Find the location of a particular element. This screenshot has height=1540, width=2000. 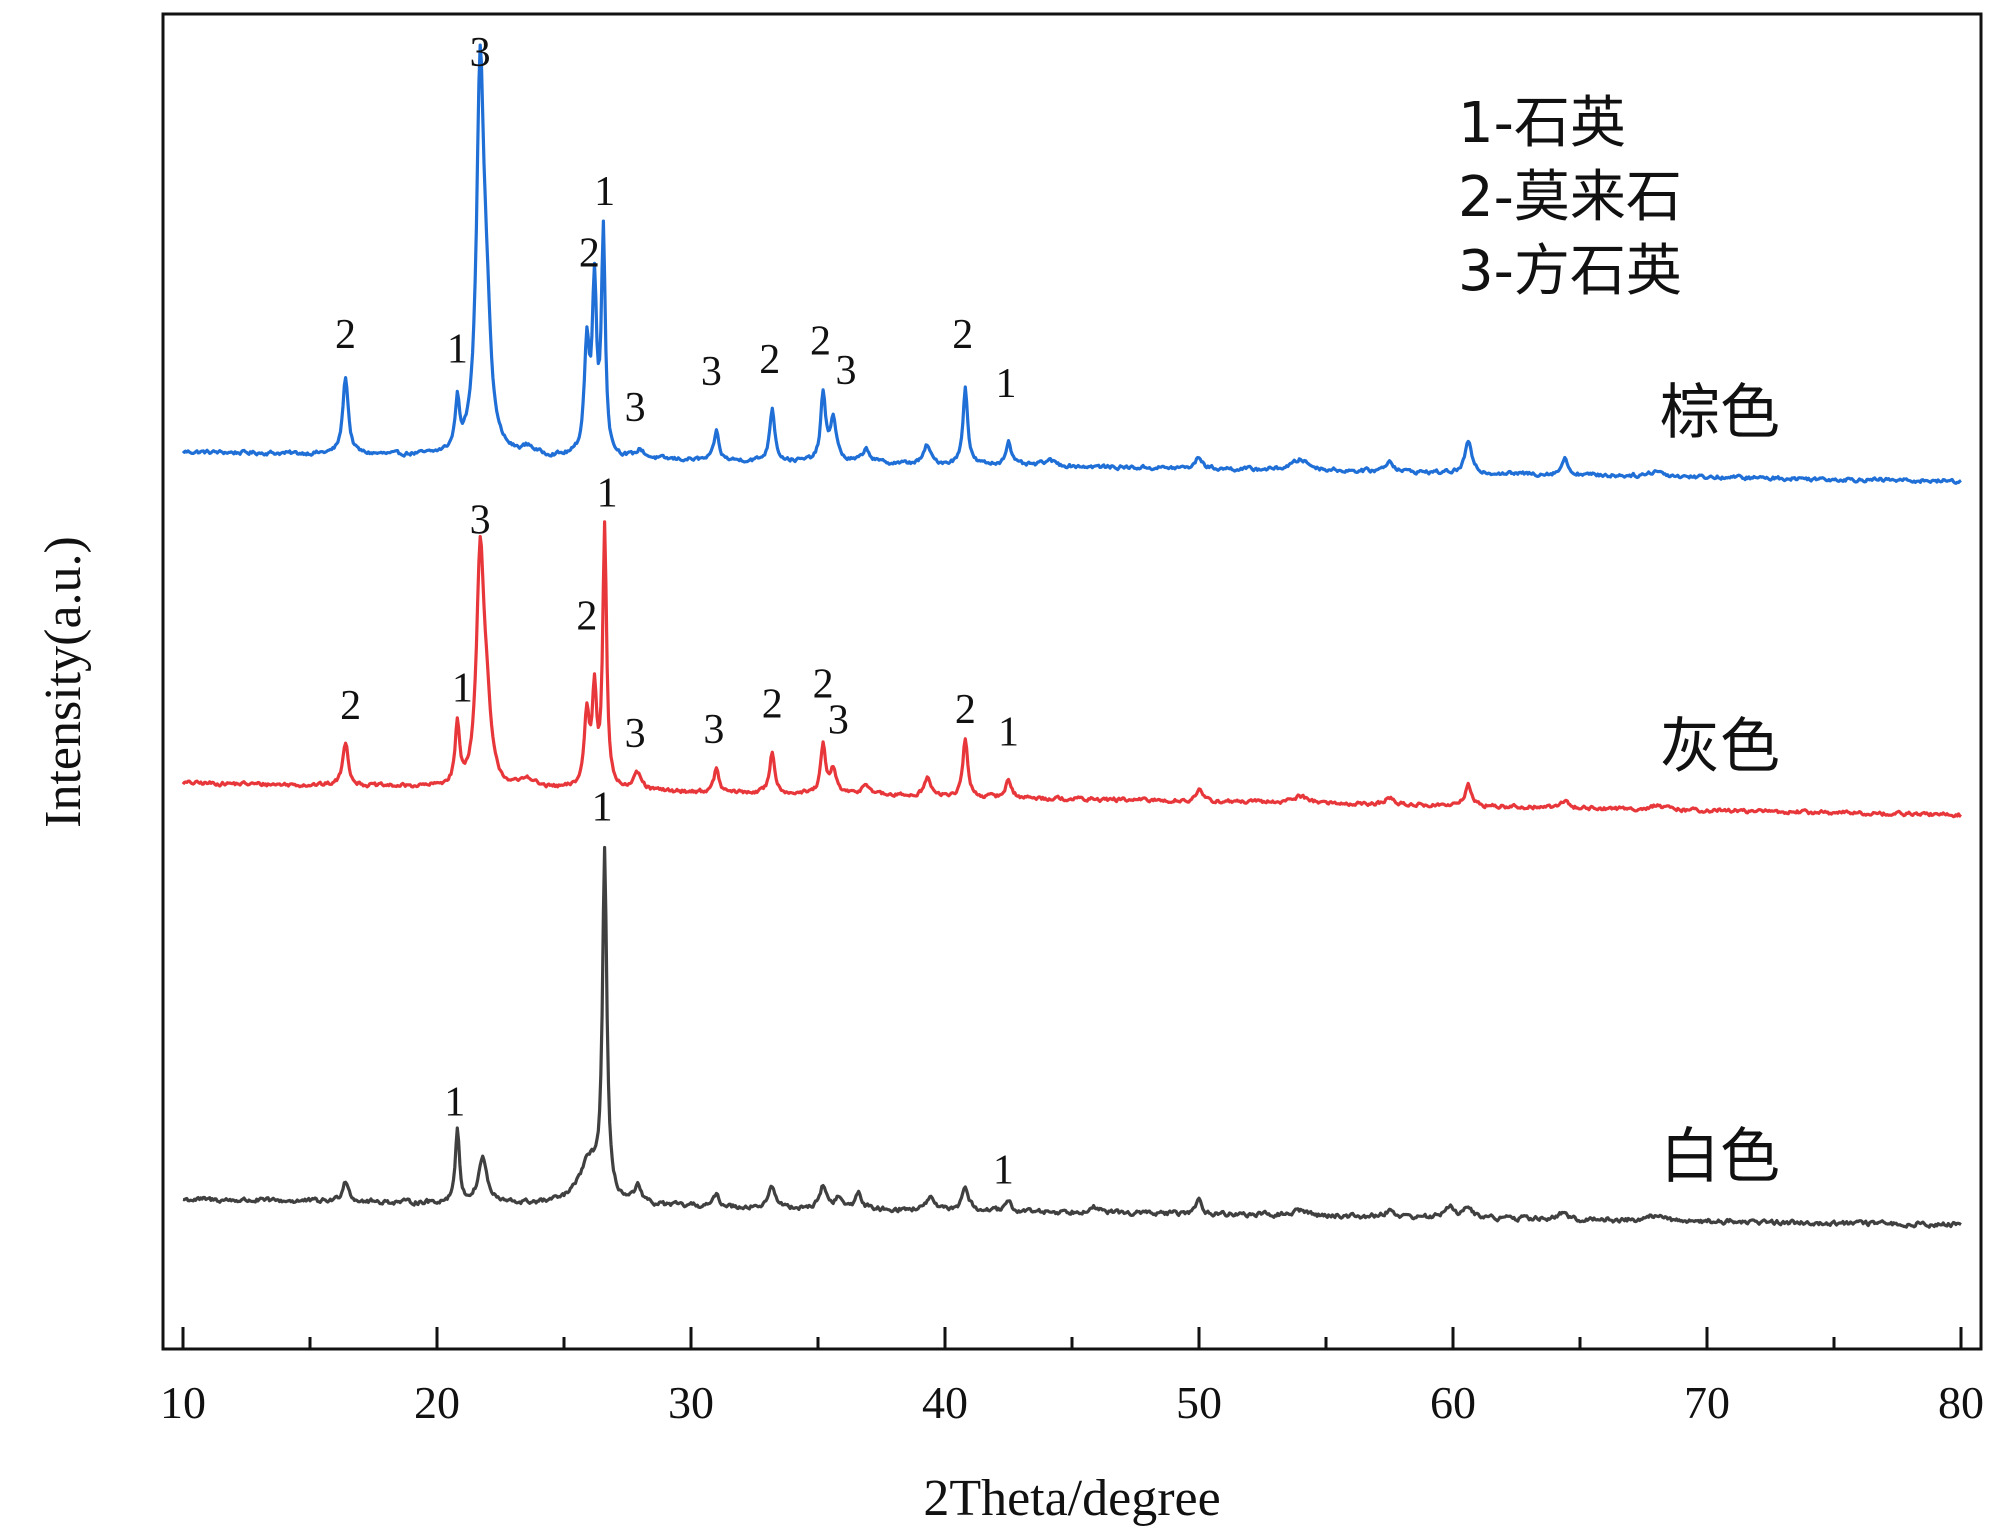

x-axis-ticks is located at coordinates (1072, 1338).